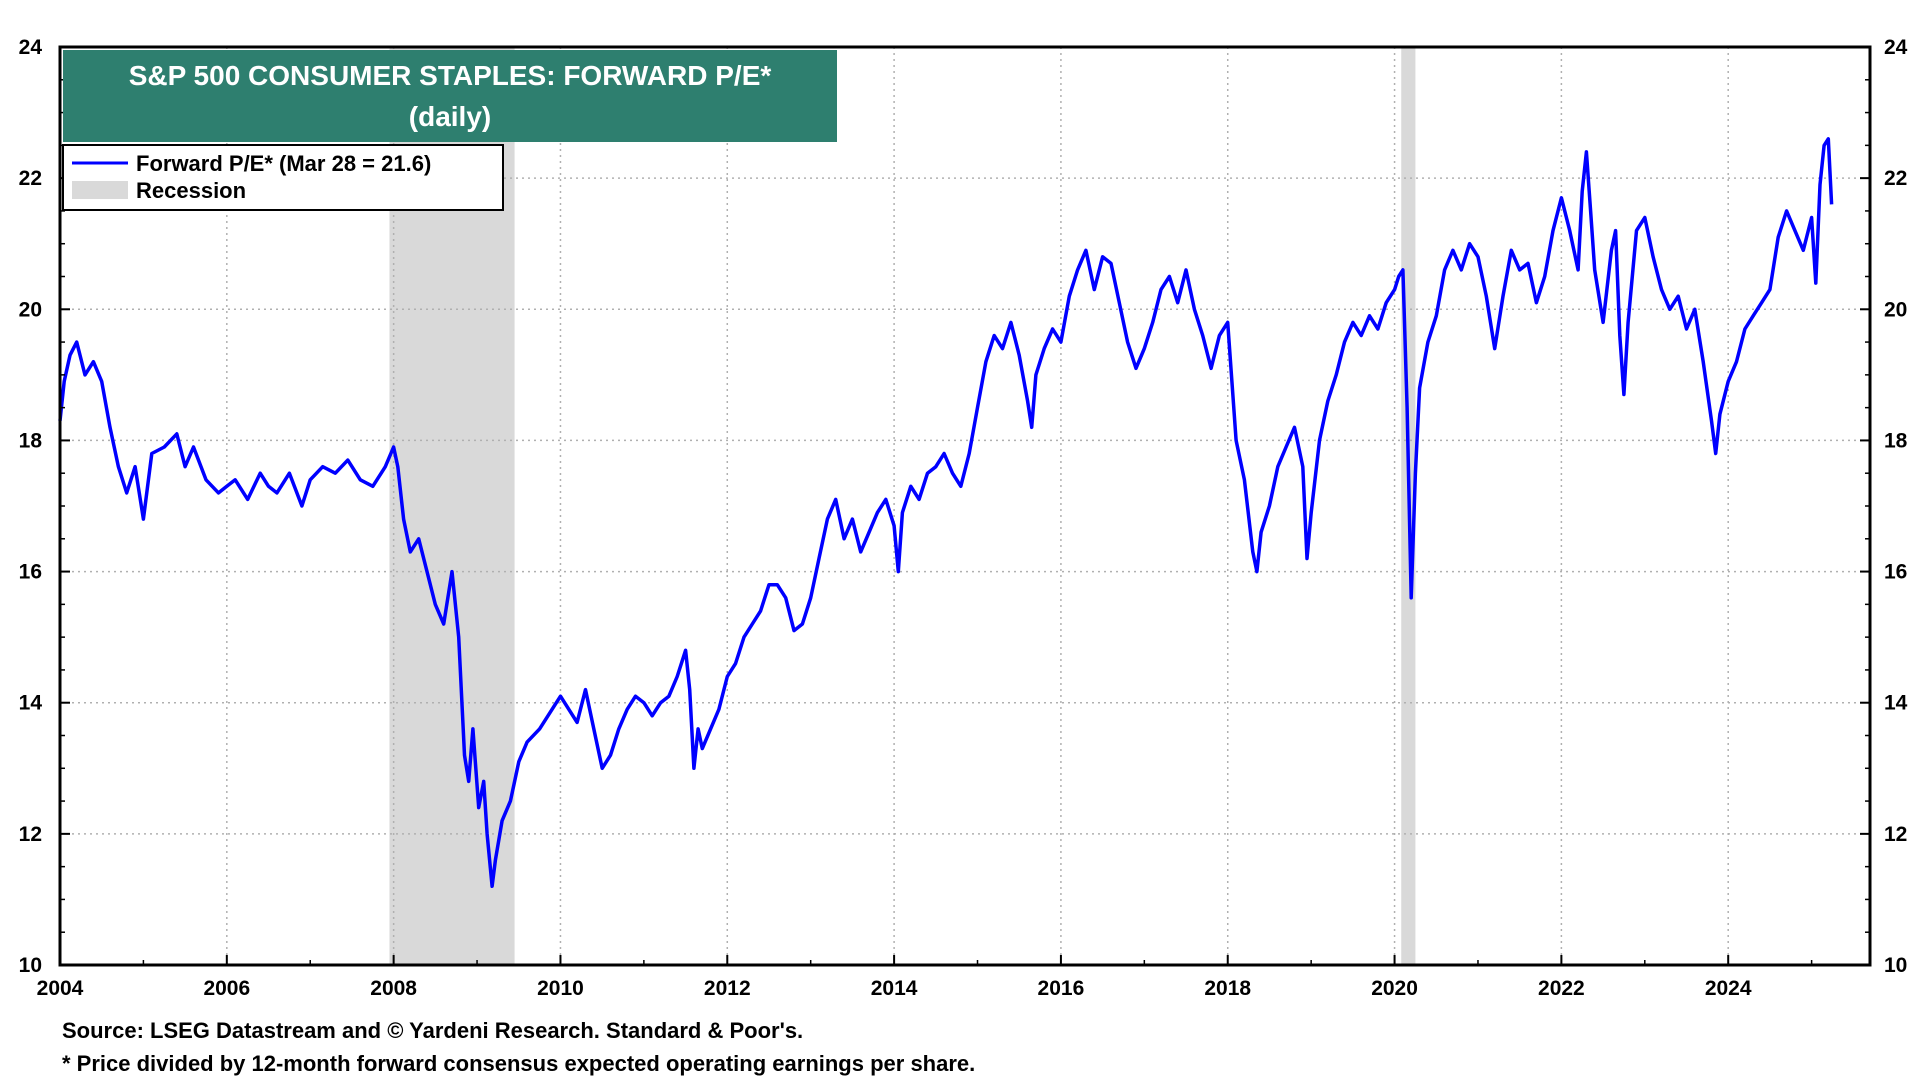 The width and height of the screenshot is (1920, 1080). I want to click on ytick-label-right-16: 16, so click(1895, 572).